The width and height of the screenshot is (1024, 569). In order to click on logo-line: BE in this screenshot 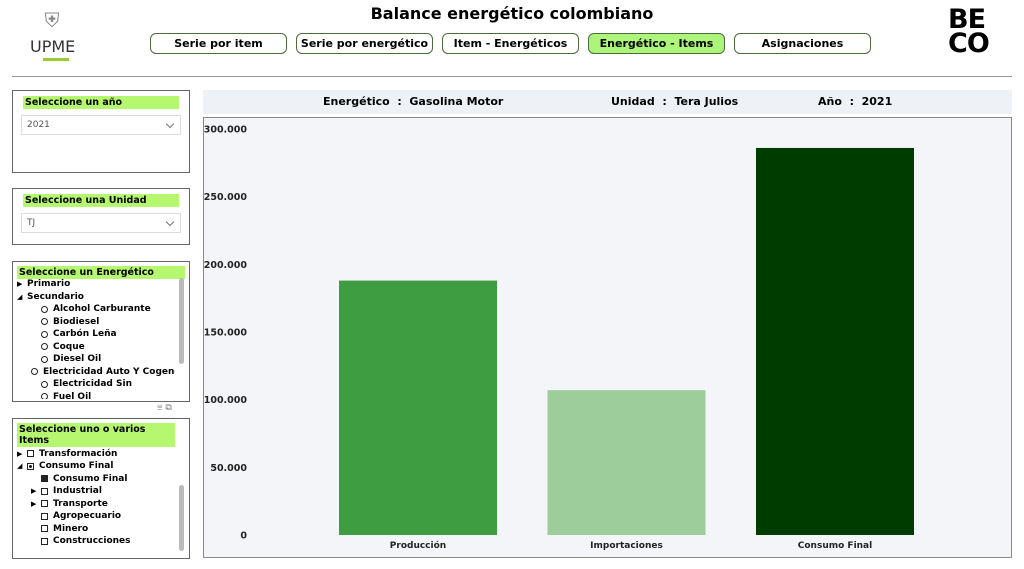, I will do `click(967, 19)`.